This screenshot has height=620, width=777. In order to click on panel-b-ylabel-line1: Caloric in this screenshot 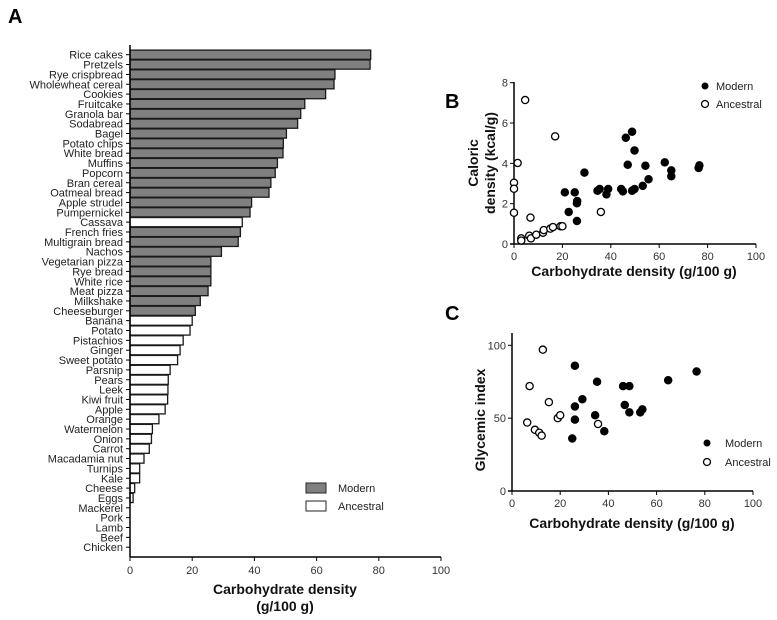, I will do `click(473, 163)`.